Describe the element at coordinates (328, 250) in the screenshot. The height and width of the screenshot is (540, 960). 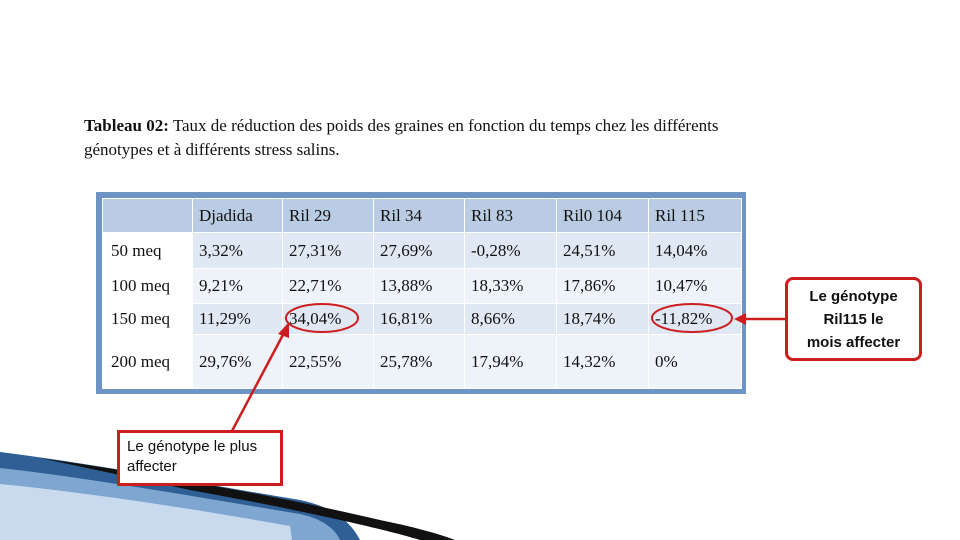
I see `table-cell: 27,31%` at that location.